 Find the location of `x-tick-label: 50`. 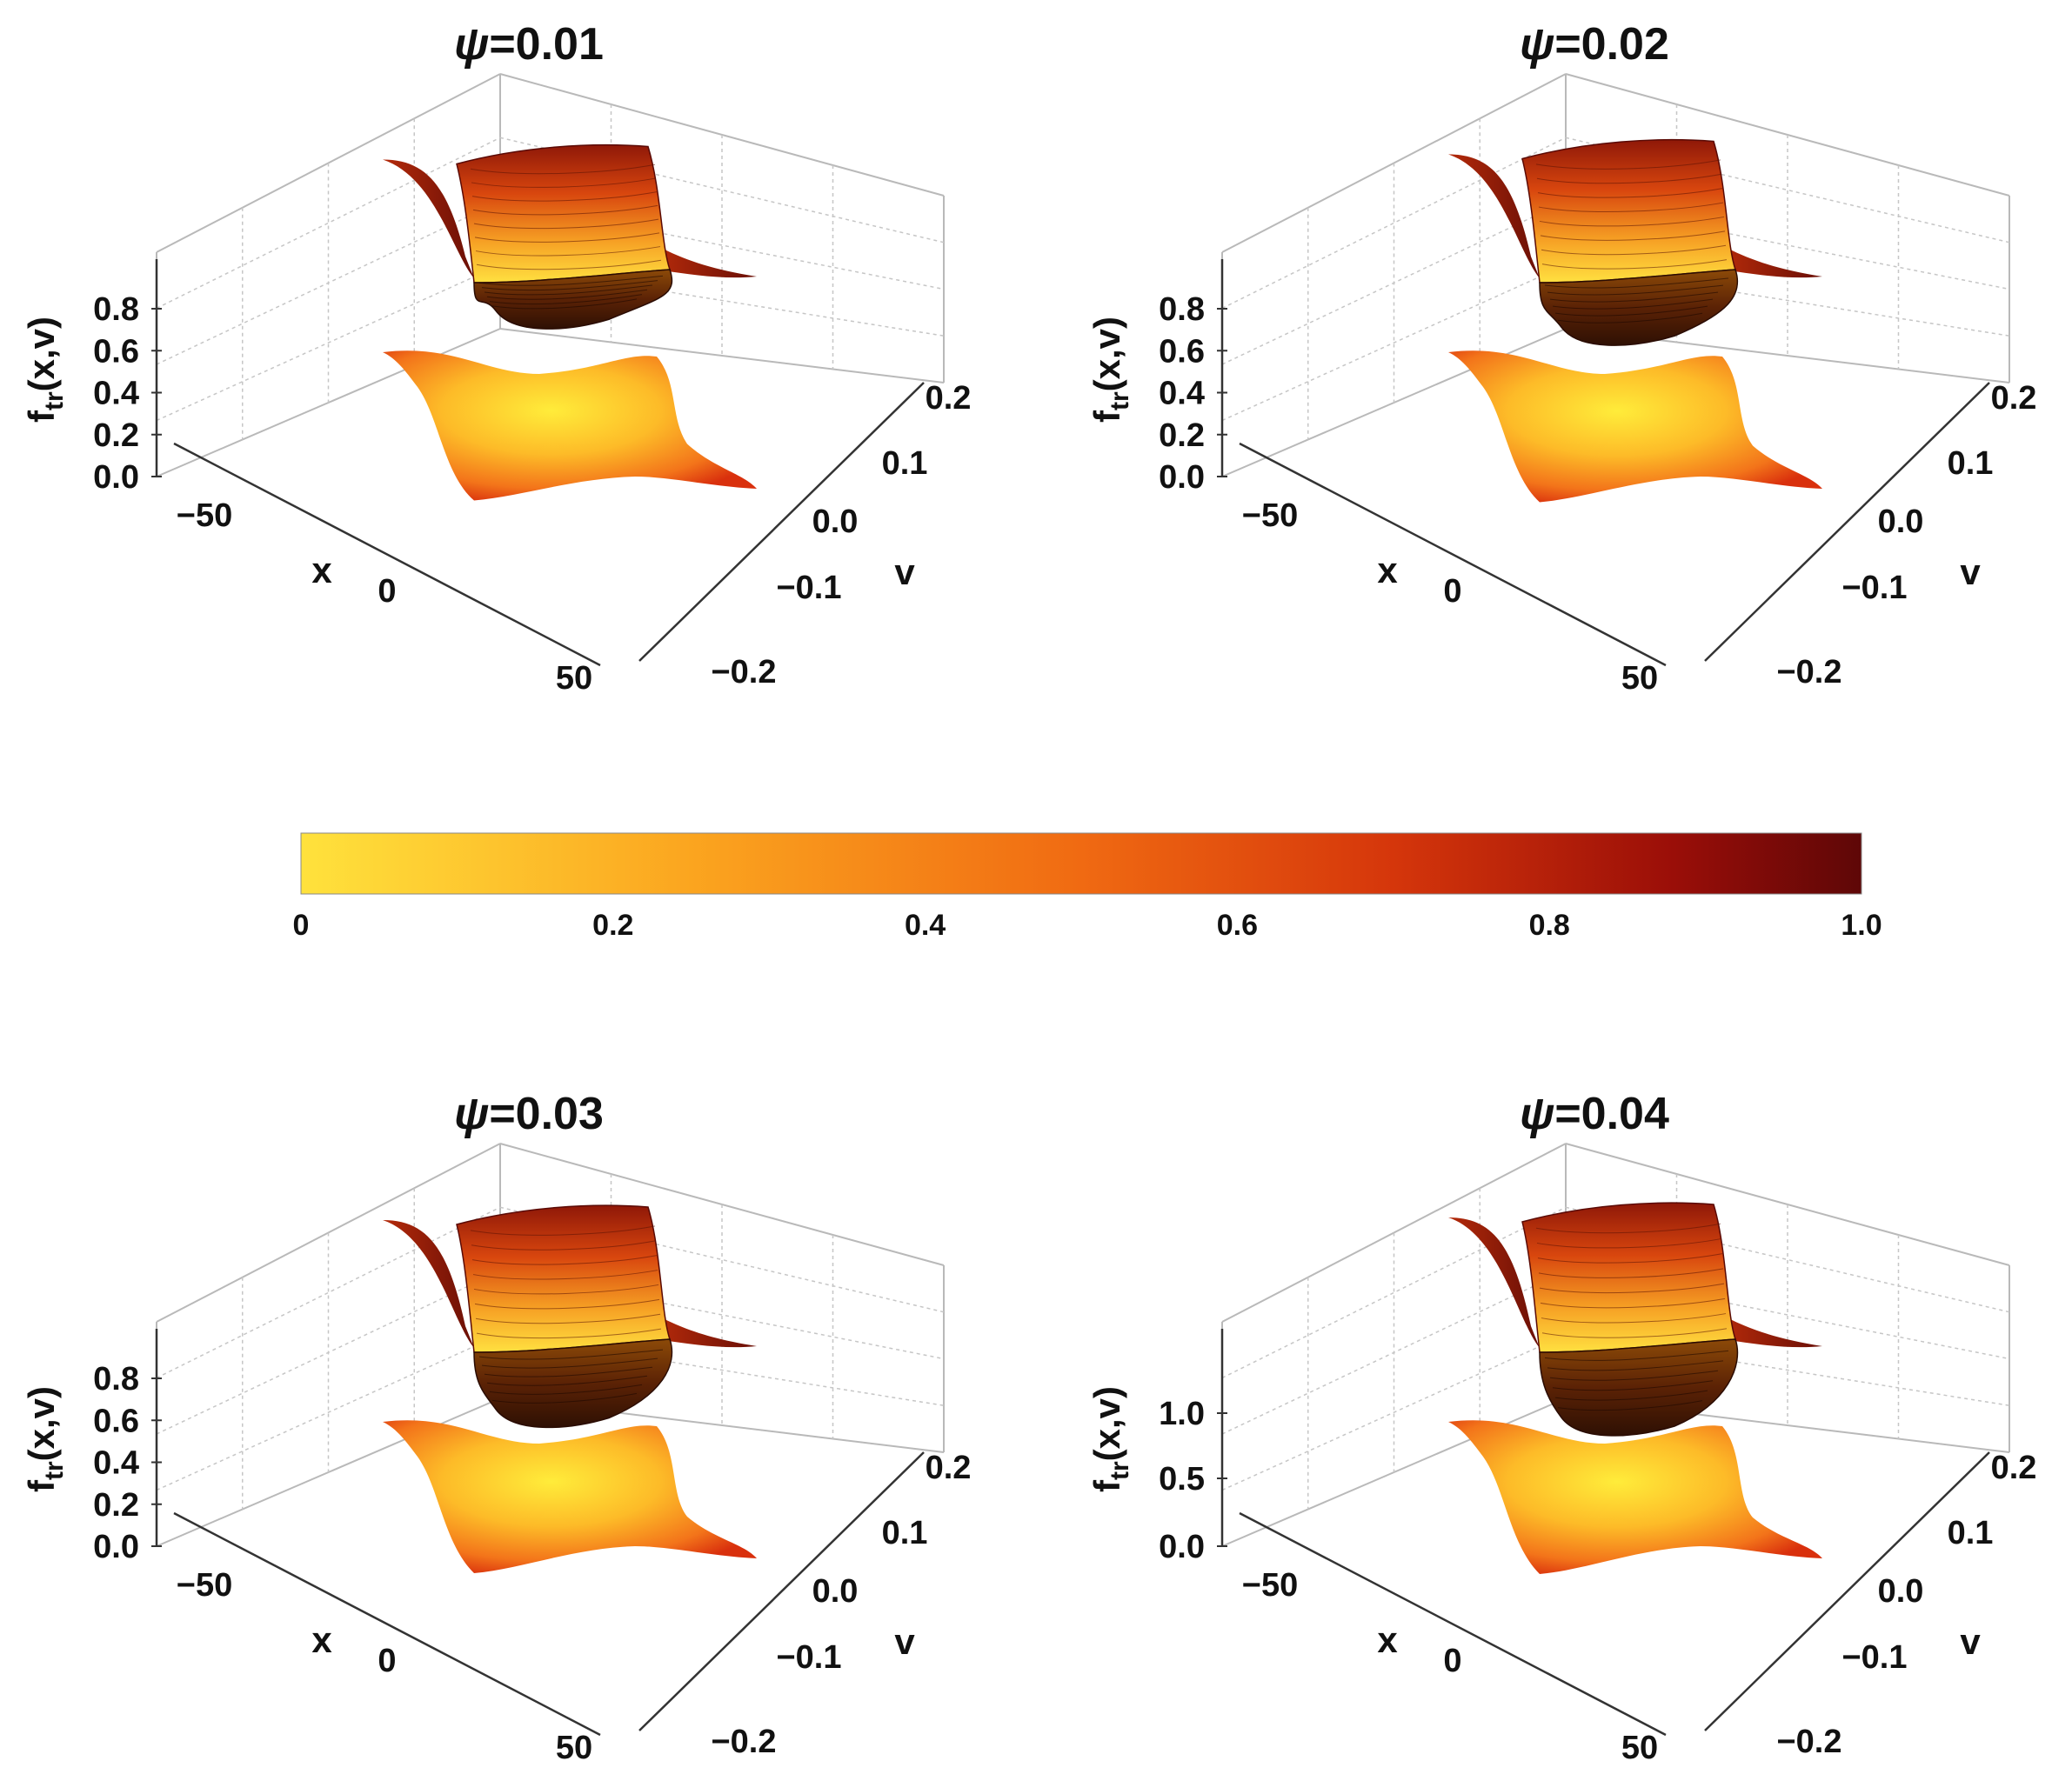

x-tick-label: 50 is located at coordinates (574, 1748).